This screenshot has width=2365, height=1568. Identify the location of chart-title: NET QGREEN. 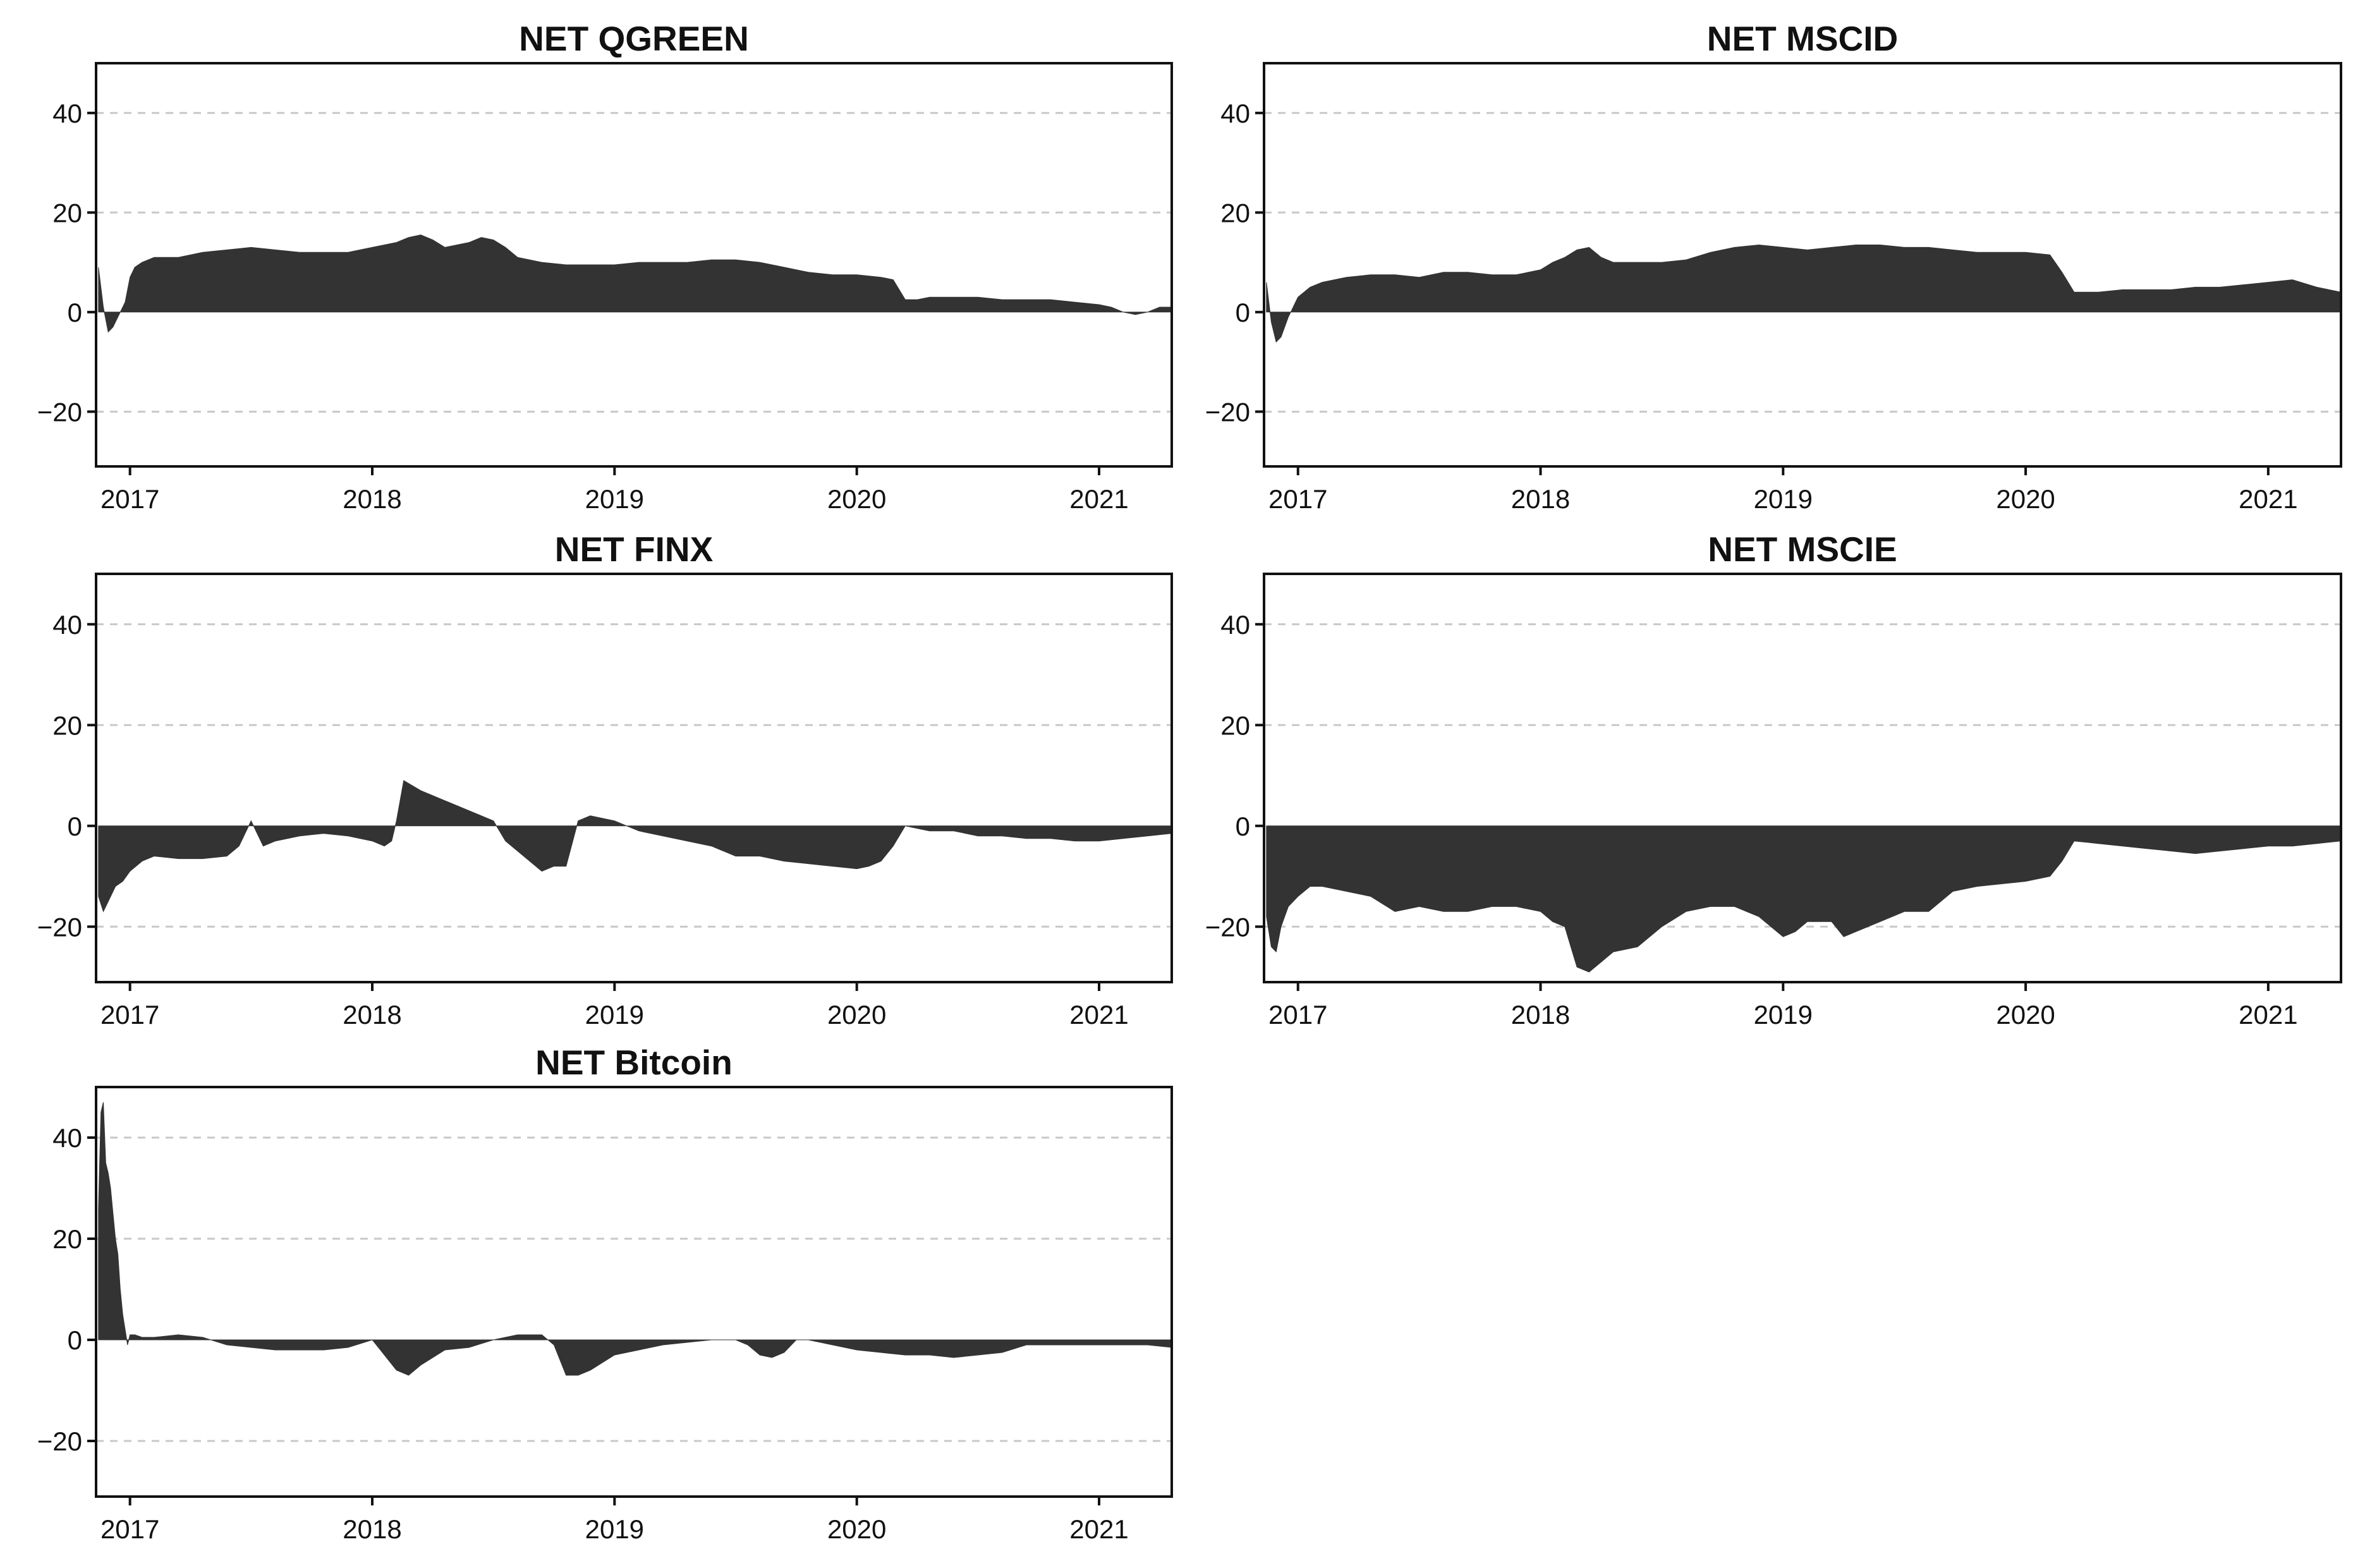
(634, 38).